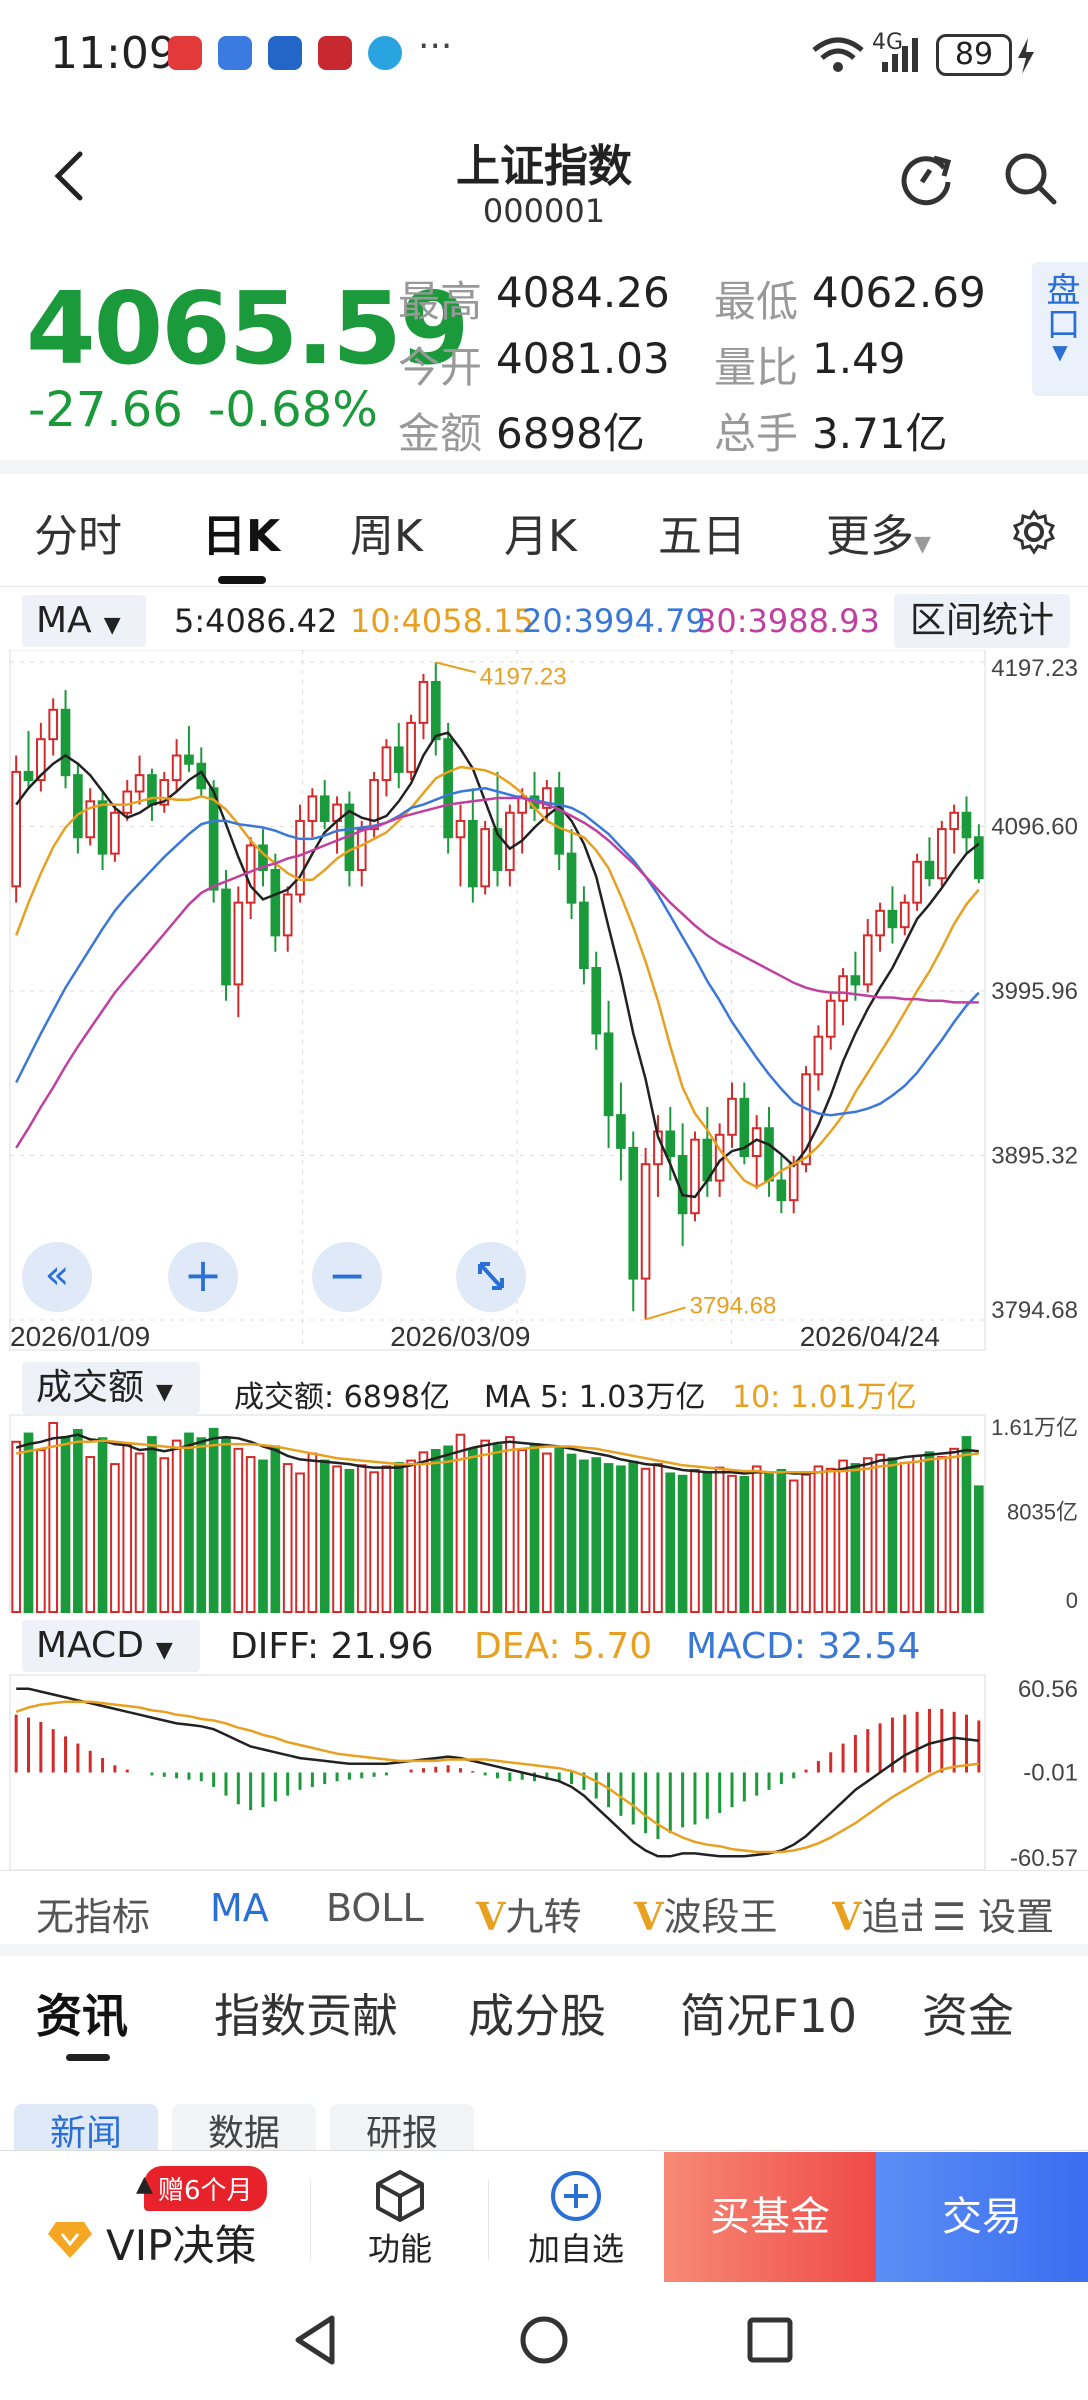 The image size is (1088, 2400). Describe the element at coordinates (770, 2217) in the screenshot. I see `buy-fund-button: 买基金` at that location.